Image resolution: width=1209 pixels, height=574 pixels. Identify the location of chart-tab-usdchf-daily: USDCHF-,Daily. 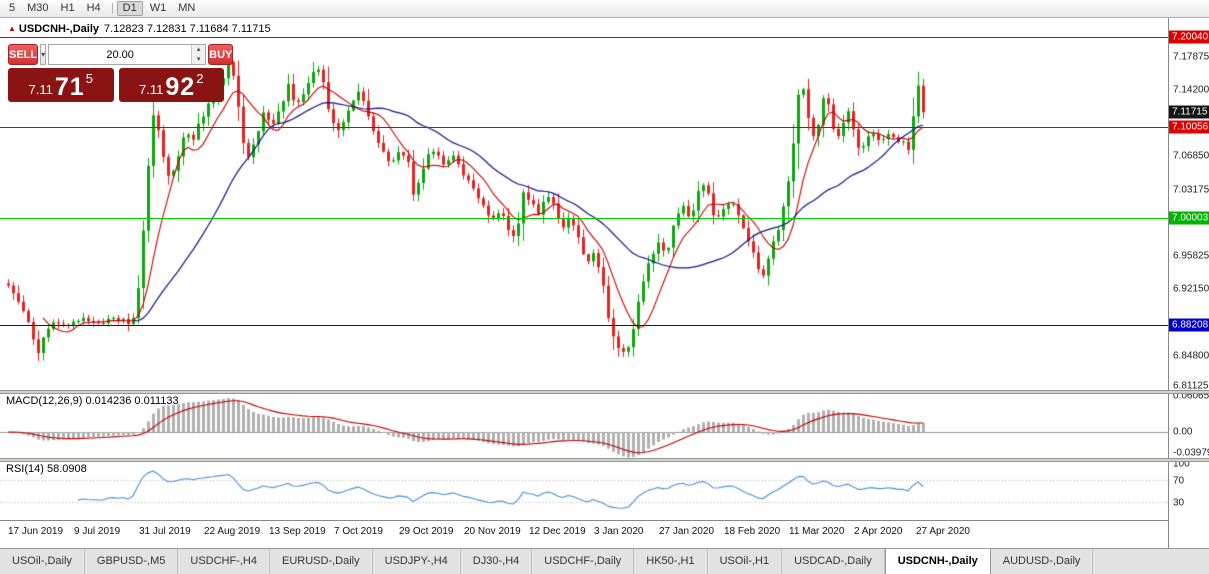
(583, 561).